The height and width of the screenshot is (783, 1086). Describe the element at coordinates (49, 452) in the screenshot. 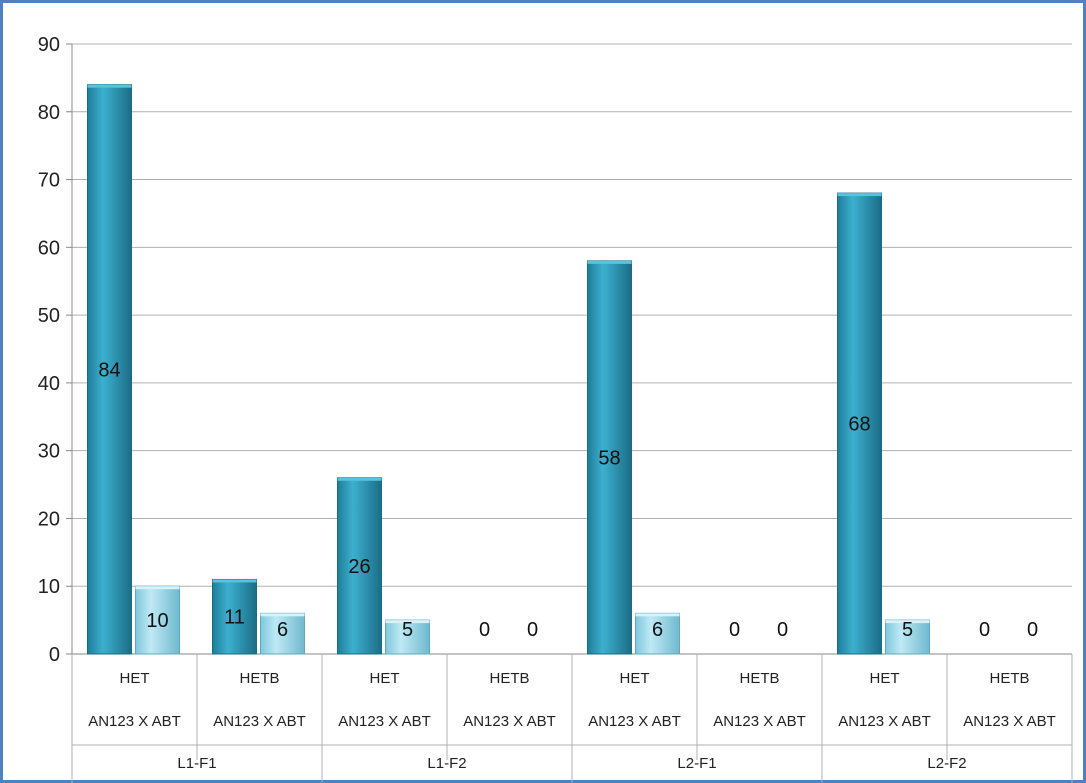

I see `y-tick-label: 30` at that location.